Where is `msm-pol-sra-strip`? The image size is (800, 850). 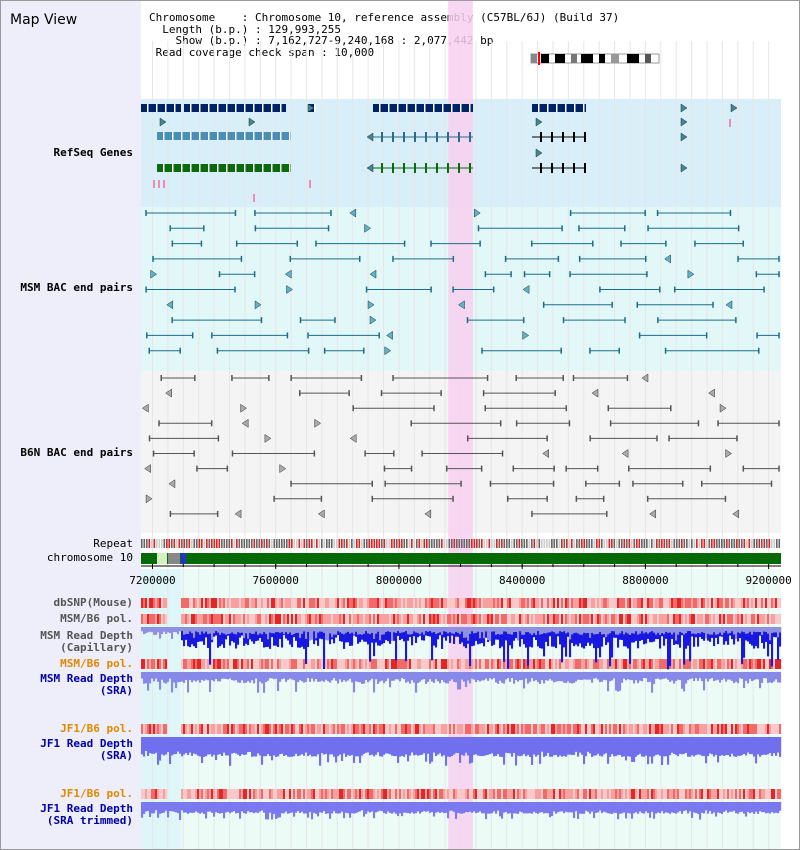 msm-pol-sra-strip is located at coordinates (630, 664).